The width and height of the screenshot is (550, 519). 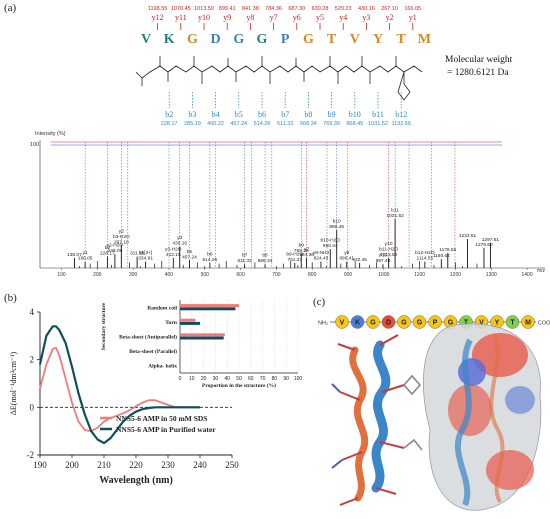 What do you see at coordinates (285, 124) in the screenshot?
I see `b-ion-mz: 611.32` at bounding box center [285, 124].